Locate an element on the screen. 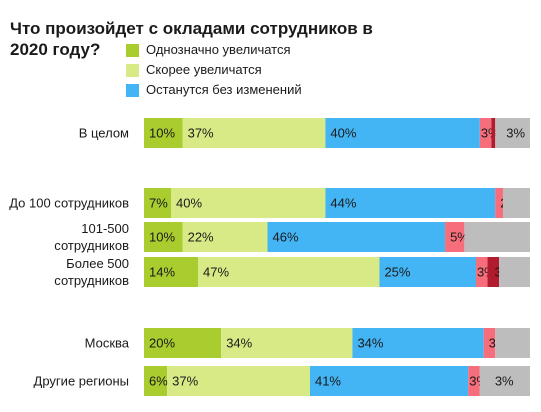  legend-item: Скорее увеличатся is located at coordinates (214, 70).